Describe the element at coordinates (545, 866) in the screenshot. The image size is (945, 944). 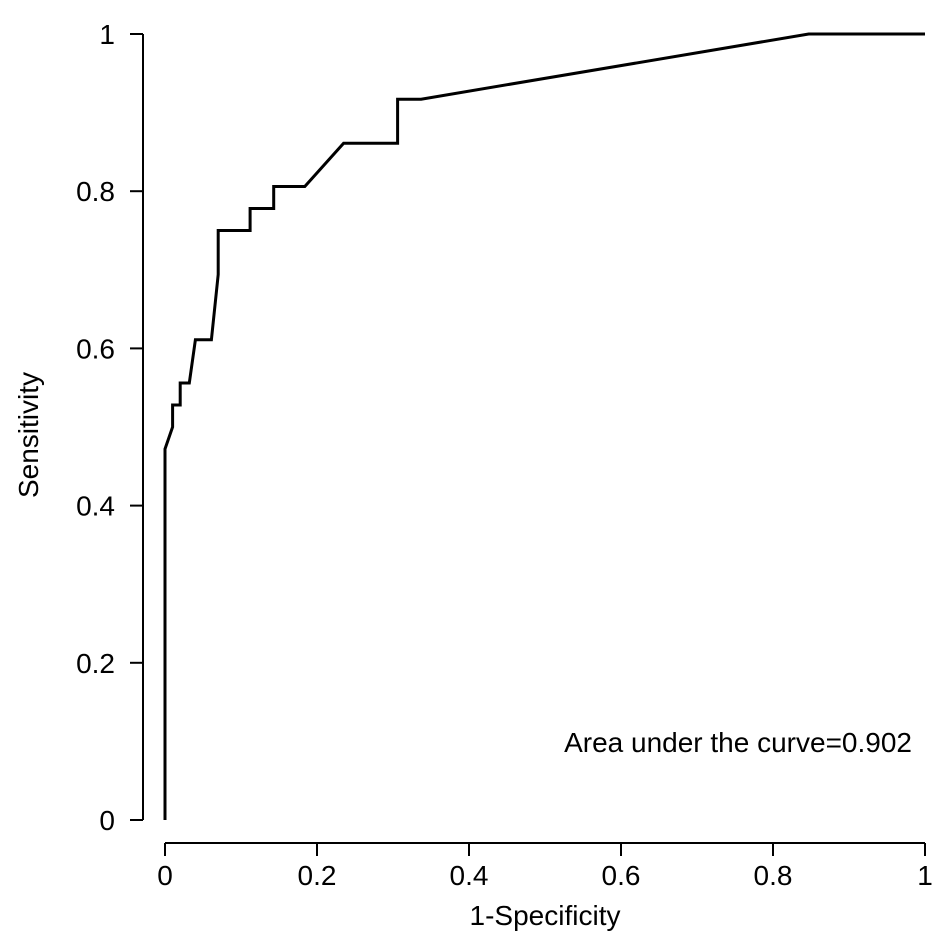
I see `x-axis: 0 0.2 0.4 0.6 0.8 1` at that location.